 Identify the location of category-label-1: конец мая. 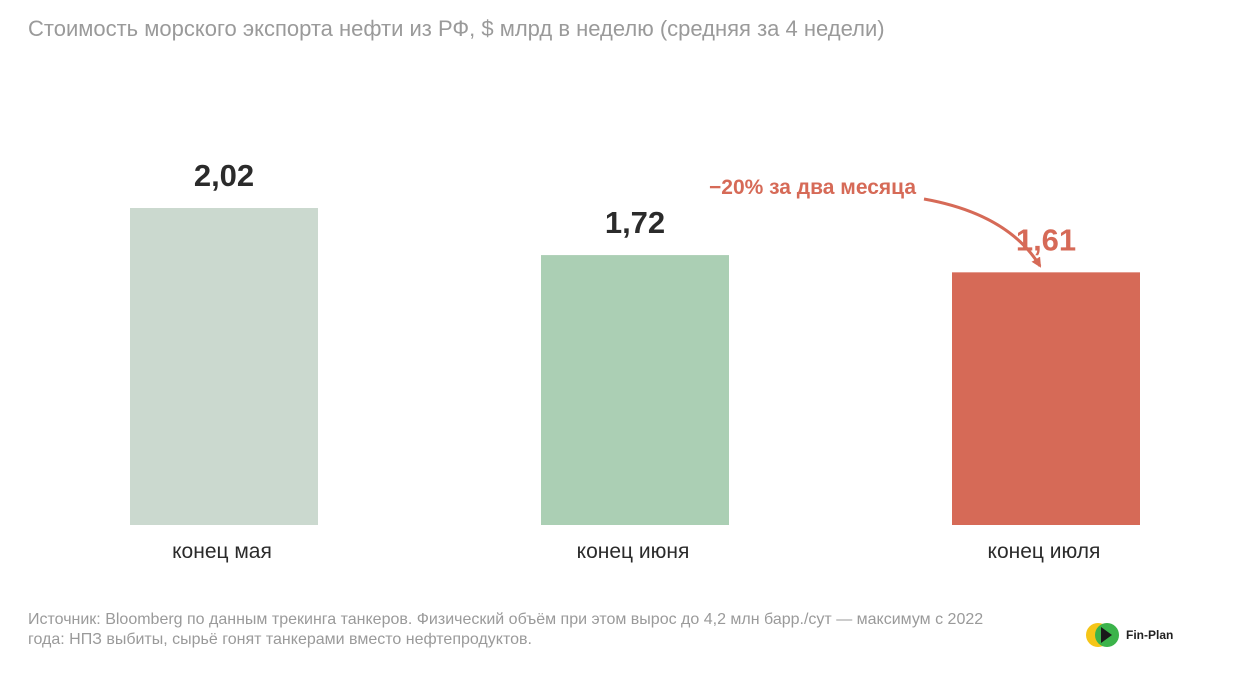
(222, 551).